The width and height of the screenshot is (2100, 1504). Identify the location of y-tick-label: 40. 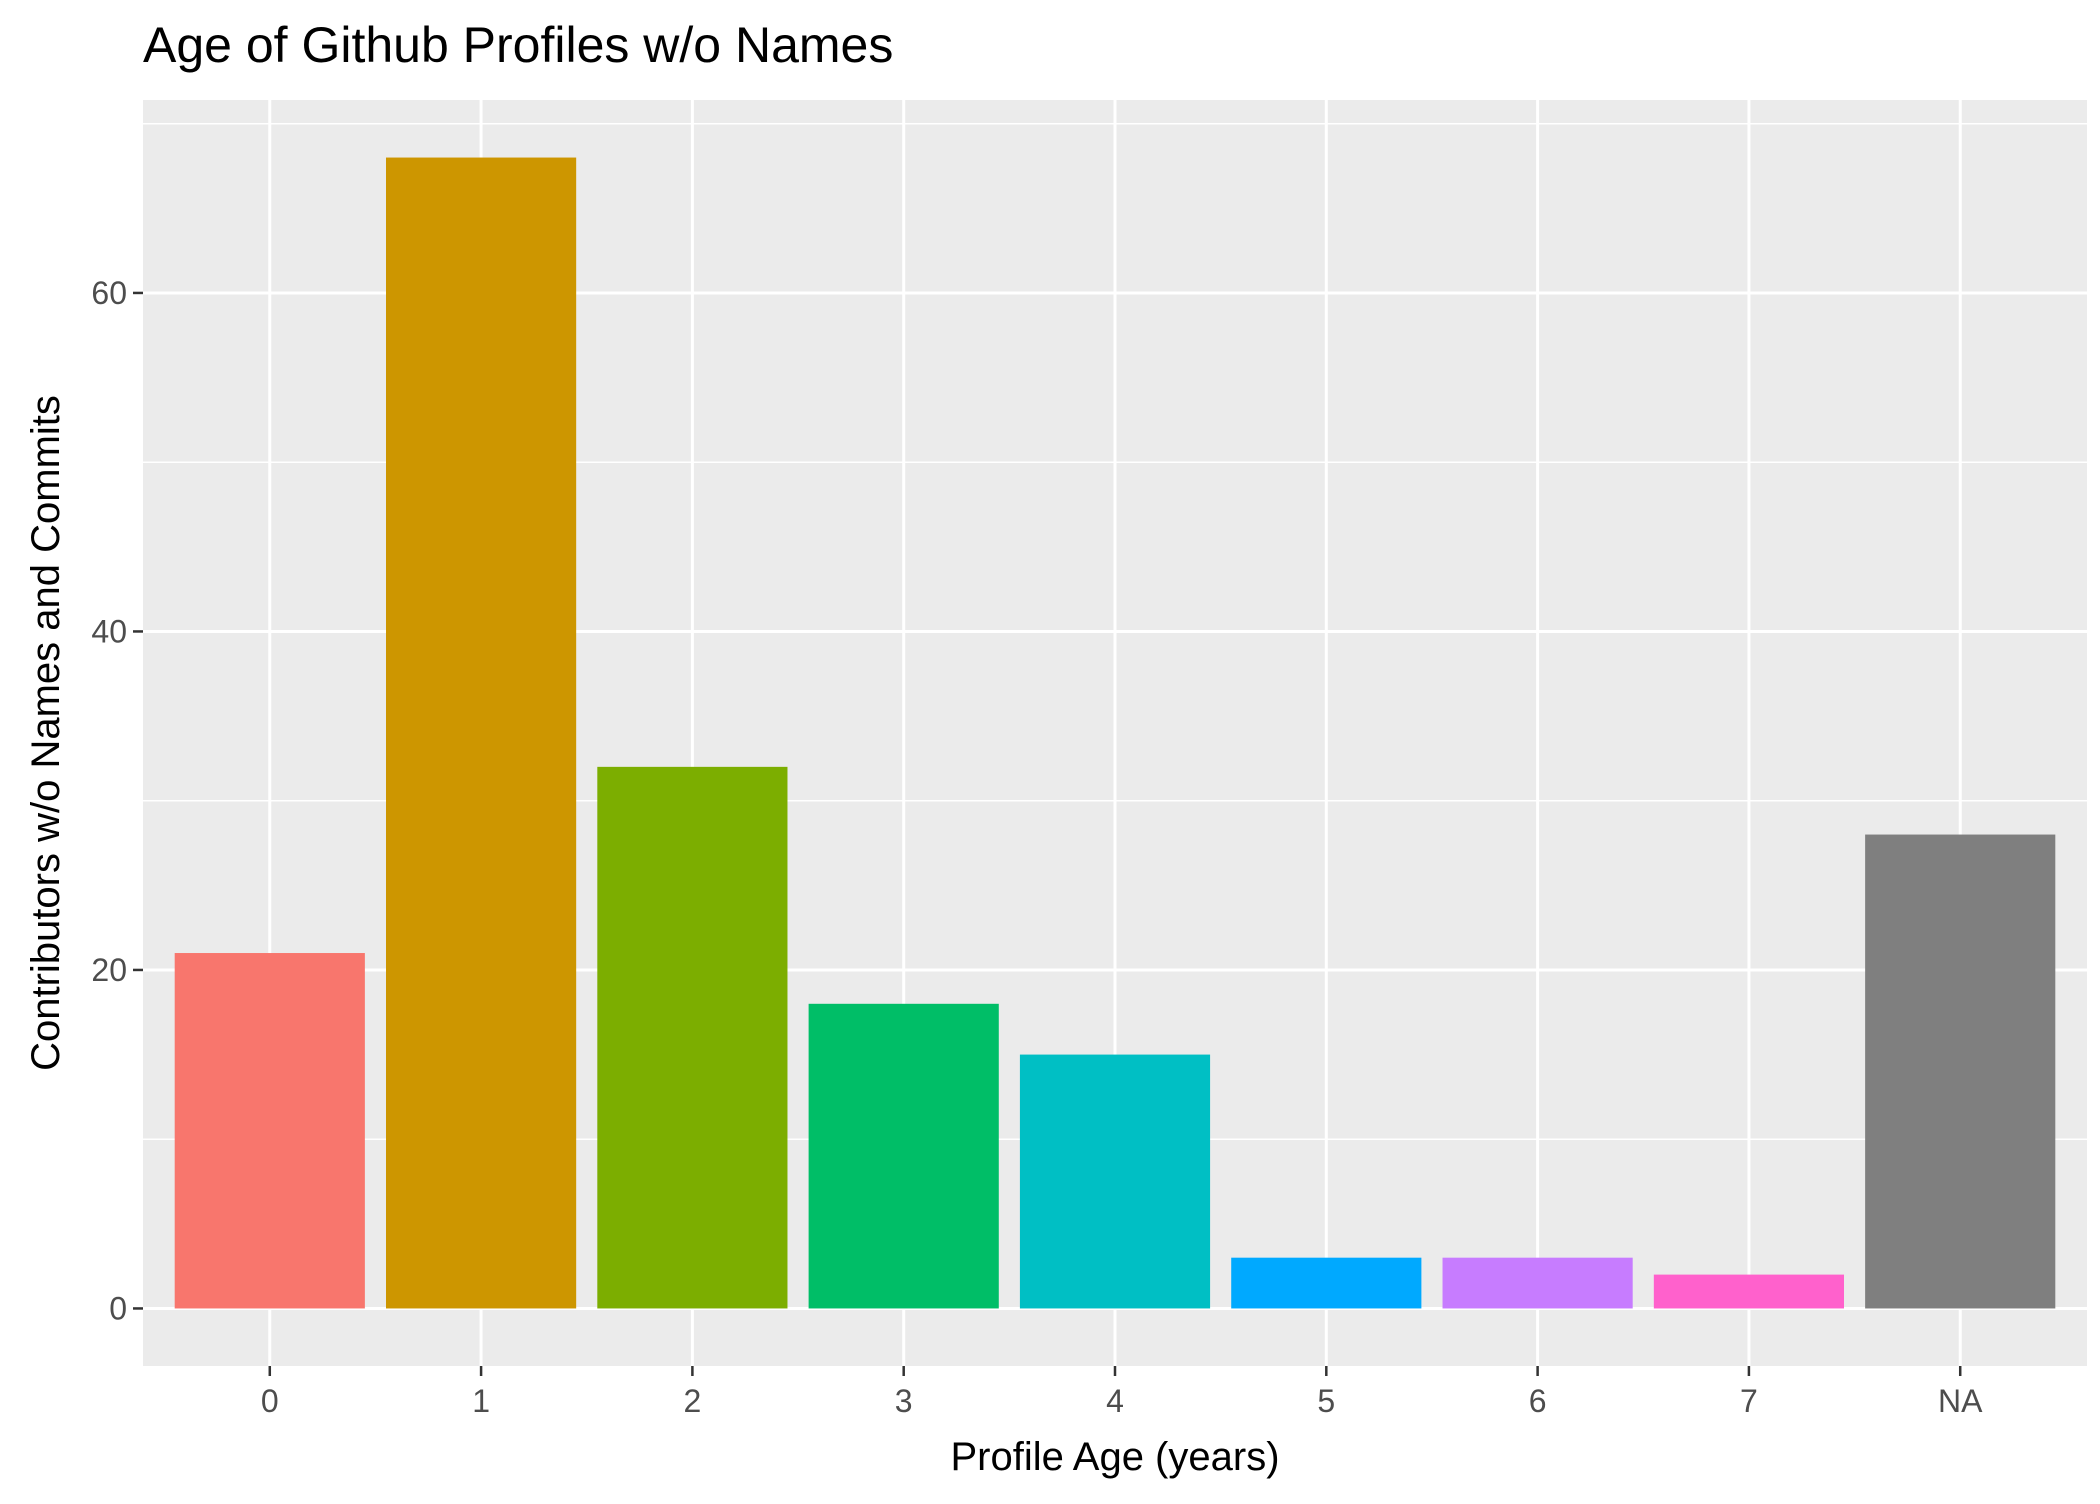
(109, 631).